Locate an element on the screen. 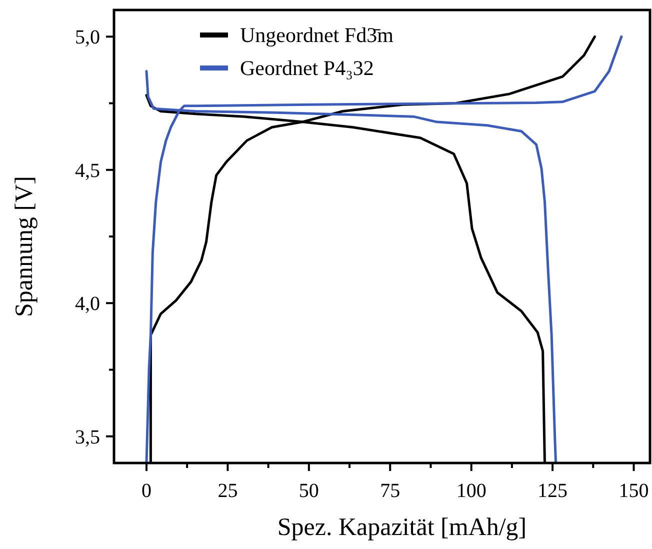 The width and height of the screenshot is (652, 549). x-tick-label: 100 is located at coordinates (471, 491).